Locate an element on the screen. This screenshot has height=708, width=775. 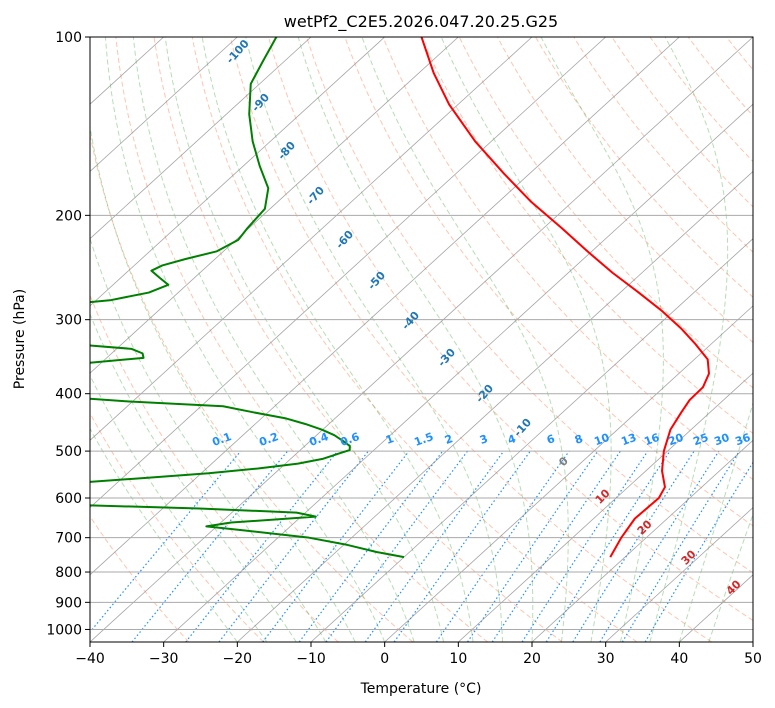
mixing-ratio-label: 6 is located at coordinates (551, 439).